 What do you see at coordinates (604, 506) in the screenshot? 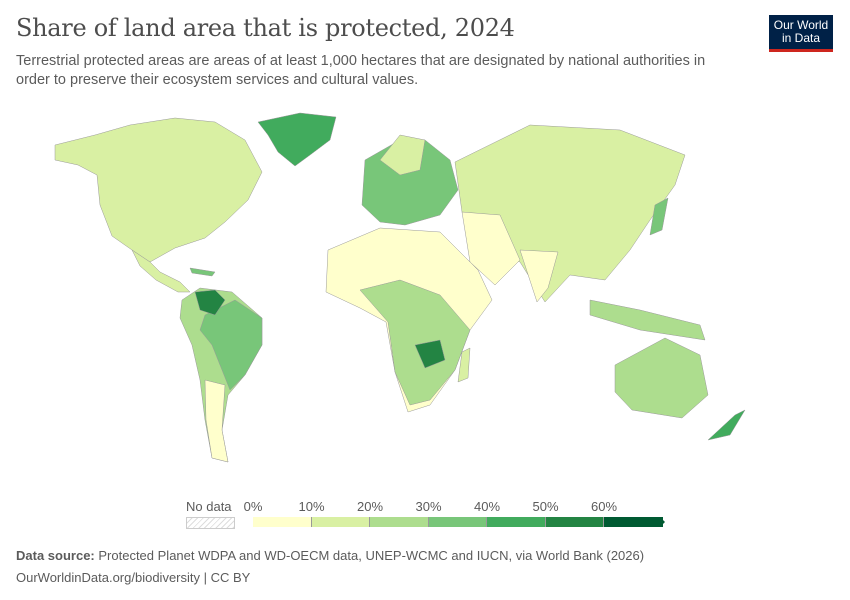
I see `legend-tick-label: 60%` at bounding box center [604, 506].